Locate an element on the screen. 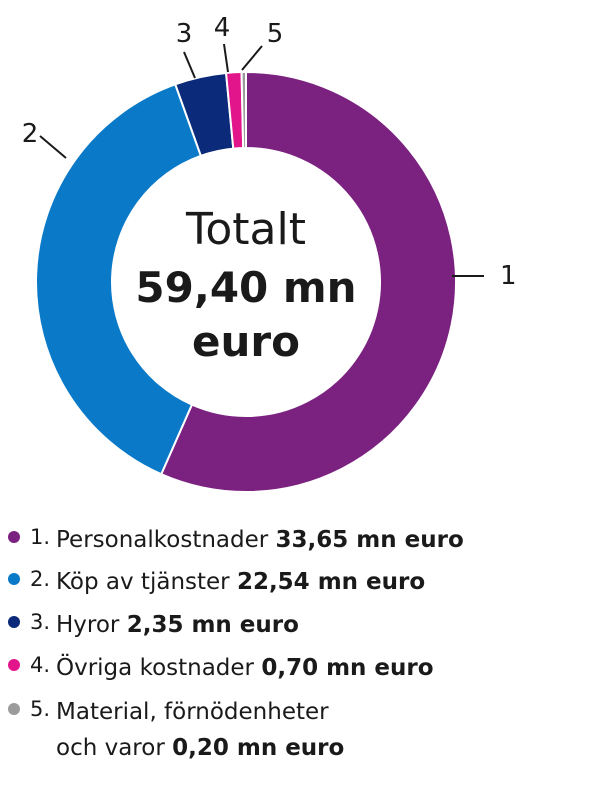  legend-value: 33,65 mn euro is located at coordinates (370, 540).